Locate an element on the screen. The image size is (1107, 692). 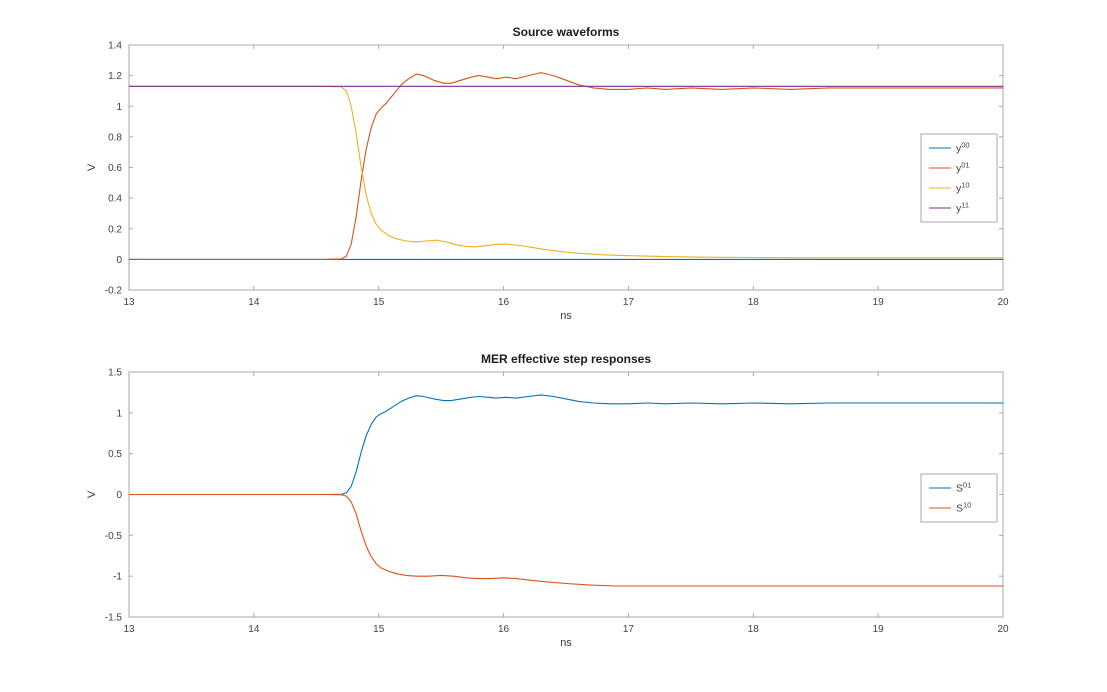
y-tick-label: 0.5 is located at coordinates (115, 454).